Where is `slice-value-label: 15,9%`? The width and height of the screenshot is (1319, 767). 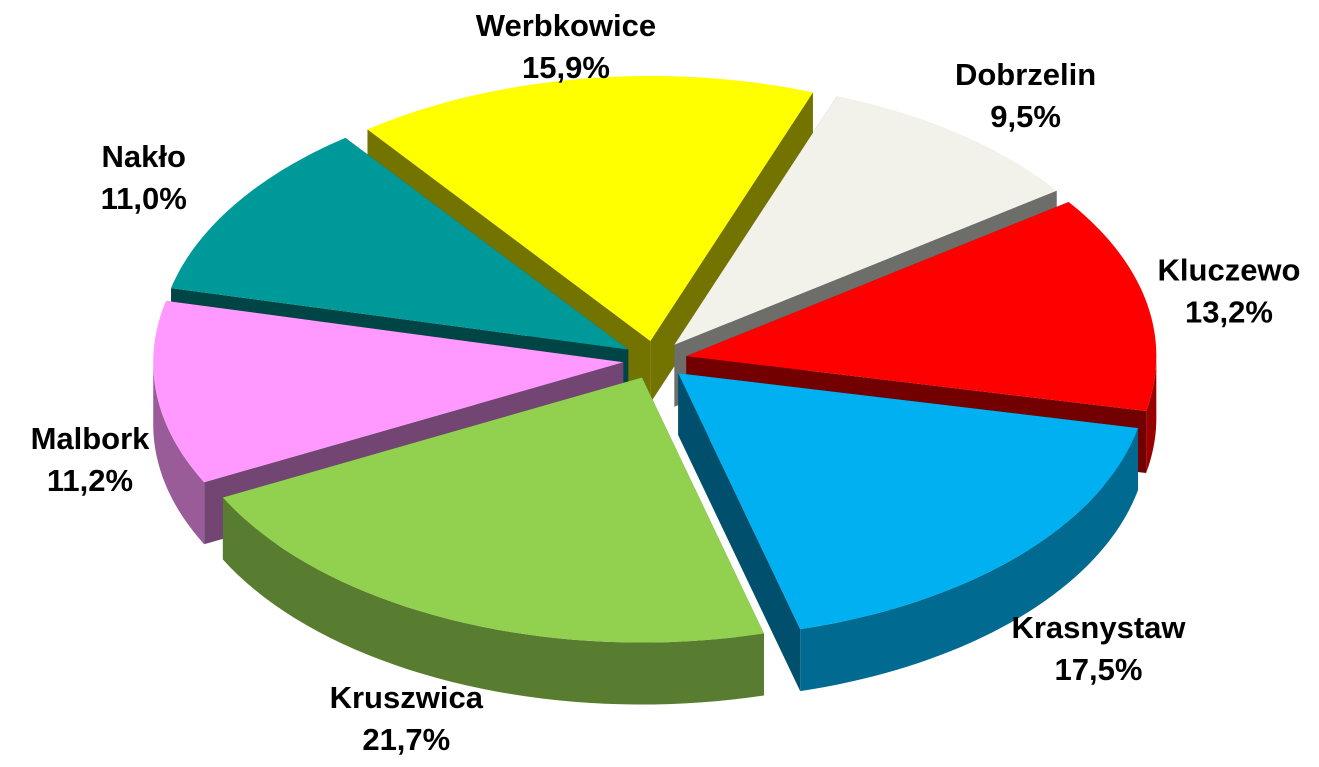 slice-value-label: 15,9% is located at coordinates (566, 67).